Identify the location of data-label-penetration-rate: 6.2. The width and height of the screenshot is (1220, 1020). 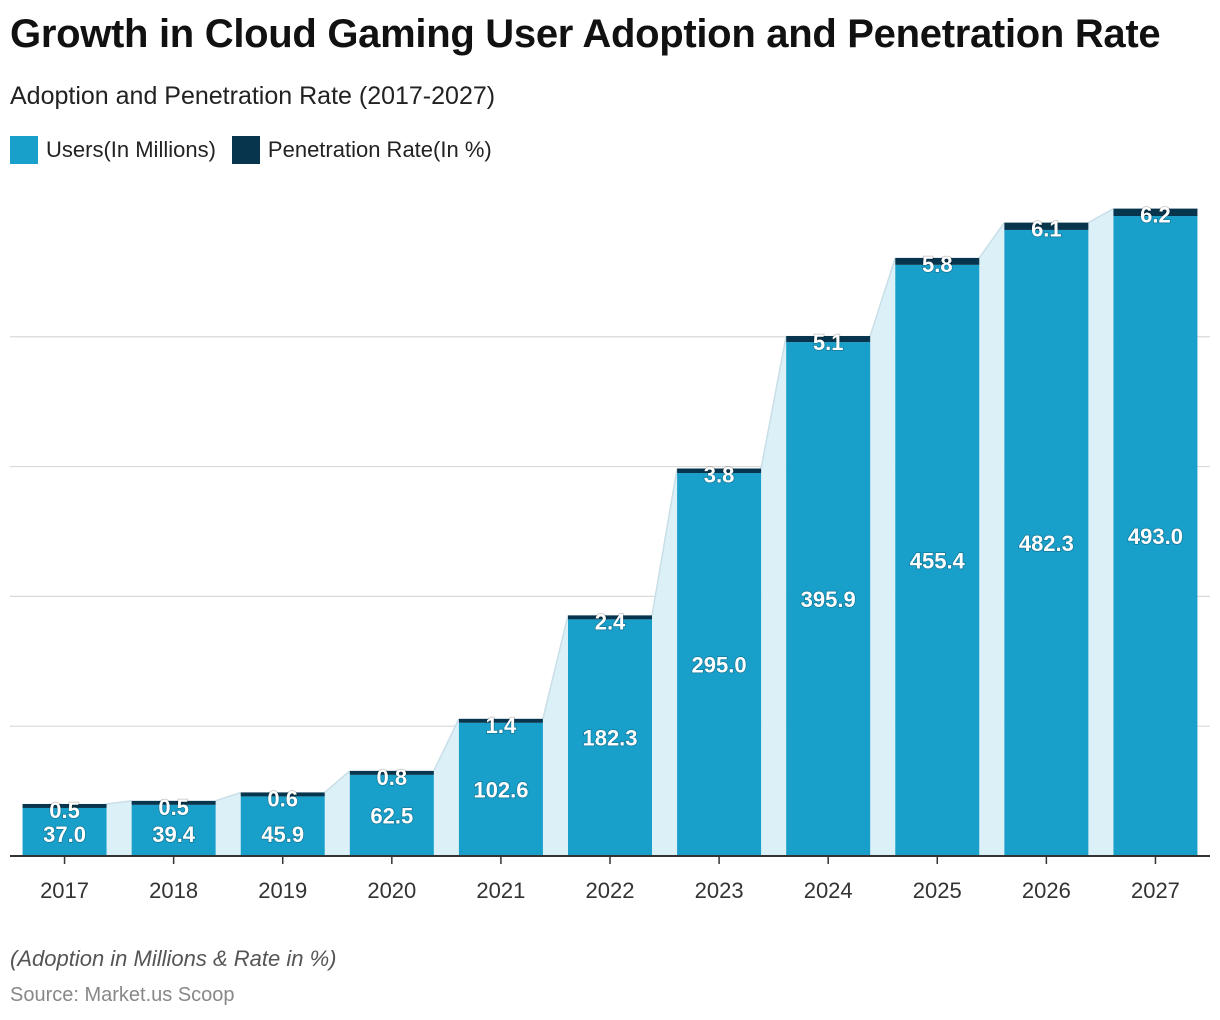
(1155, 215).